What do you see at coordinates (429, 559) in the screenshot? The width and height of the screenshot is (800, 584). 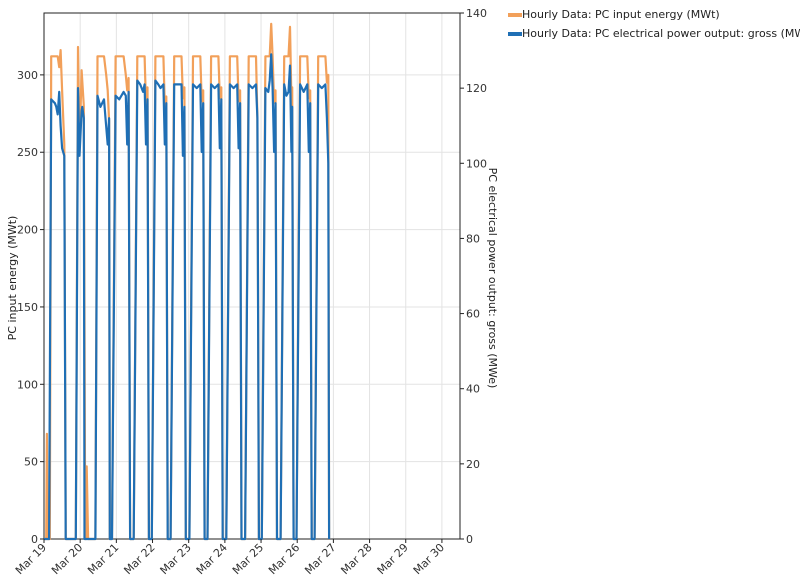 I see `x-tick-label: Mar 30` at bounding box center [429, 559].